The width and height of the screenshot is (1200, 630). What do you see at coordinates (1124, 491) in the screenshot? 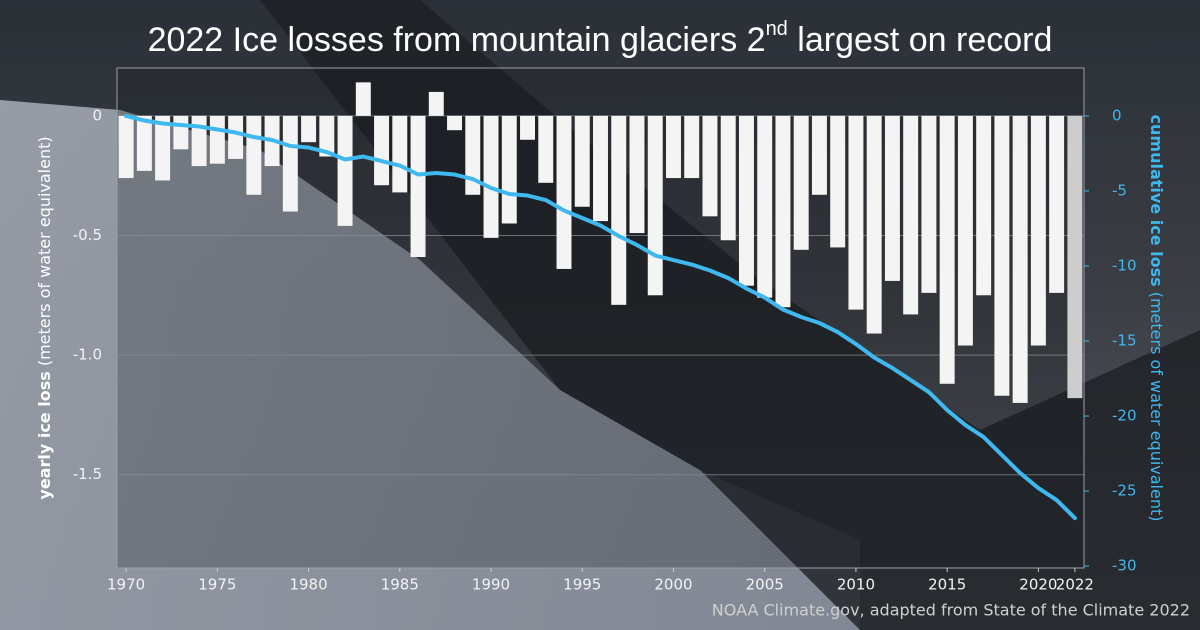
I see `y2-tick-label: -25` at bounding box center [1124, 491].